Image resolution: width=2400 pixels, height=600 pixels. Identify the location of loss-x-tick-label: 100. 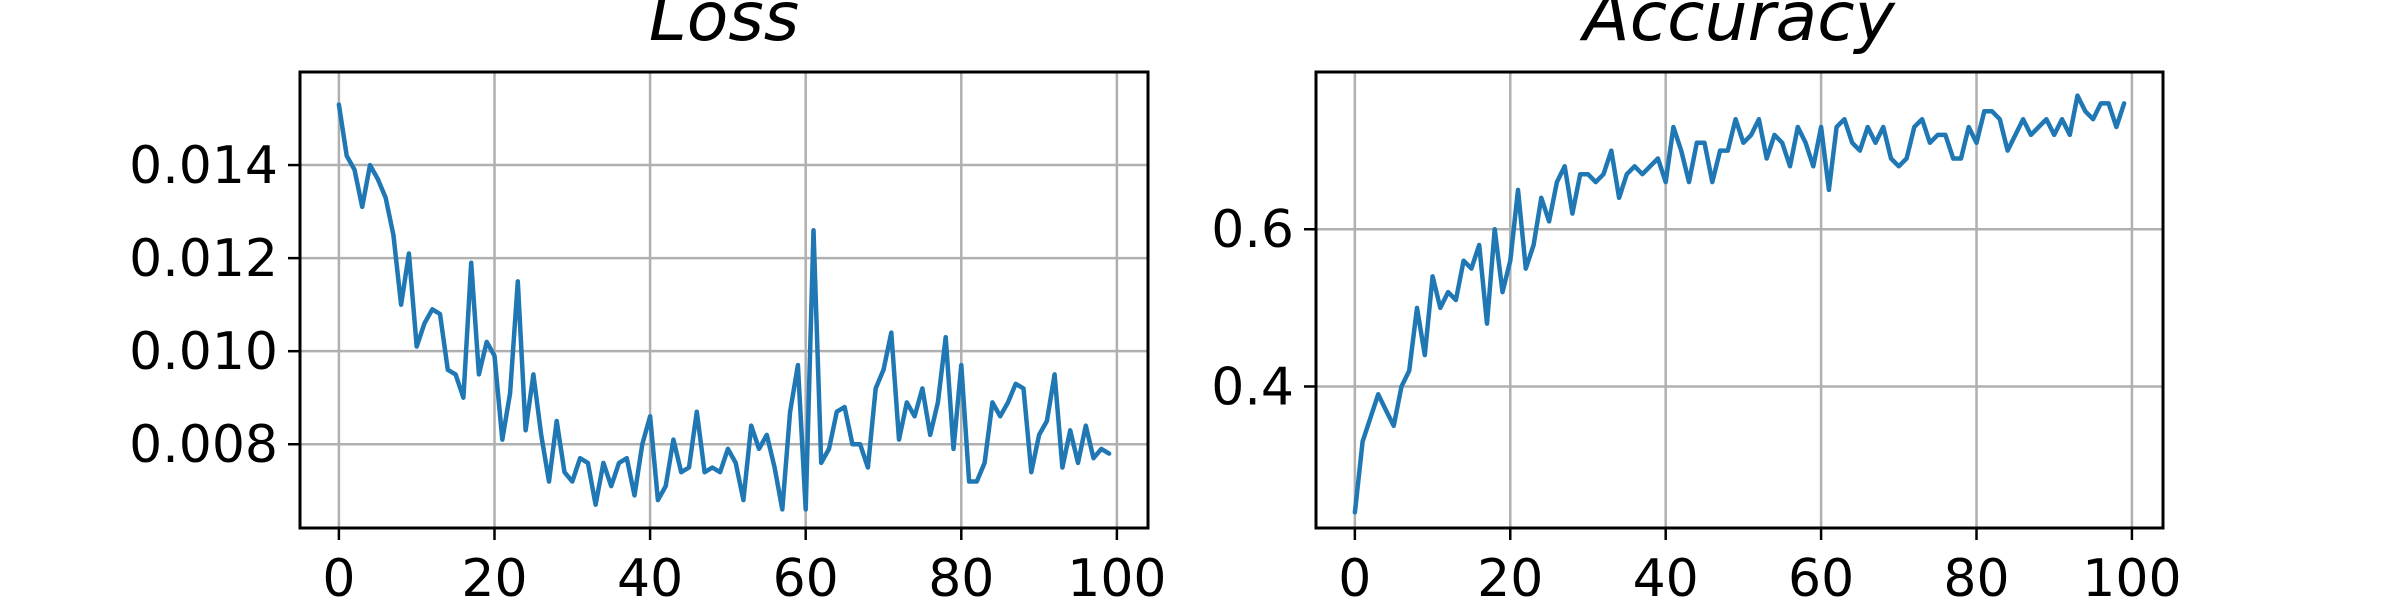
(1116, 574).